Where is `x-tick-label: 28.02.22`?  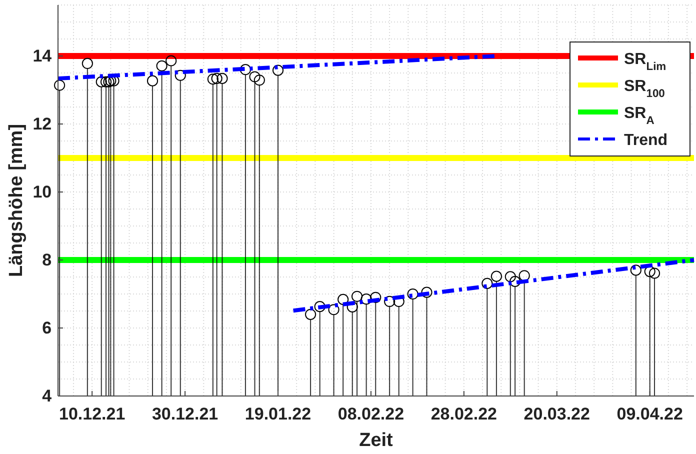
x-tick-label: 28.02.22 is located at coordinates (464, 414).